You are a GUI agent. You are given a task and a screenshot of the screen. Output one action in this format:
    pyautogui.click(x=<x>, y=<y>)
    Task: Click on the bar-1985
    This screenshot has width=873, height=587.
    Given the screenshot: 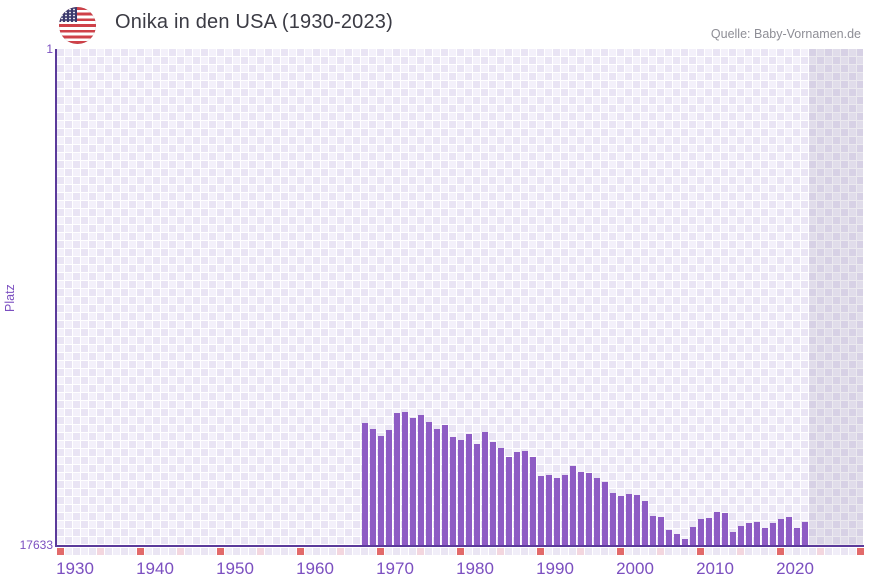 What is the action you would take?
    pyautogui.click(x=517, y=498)
    